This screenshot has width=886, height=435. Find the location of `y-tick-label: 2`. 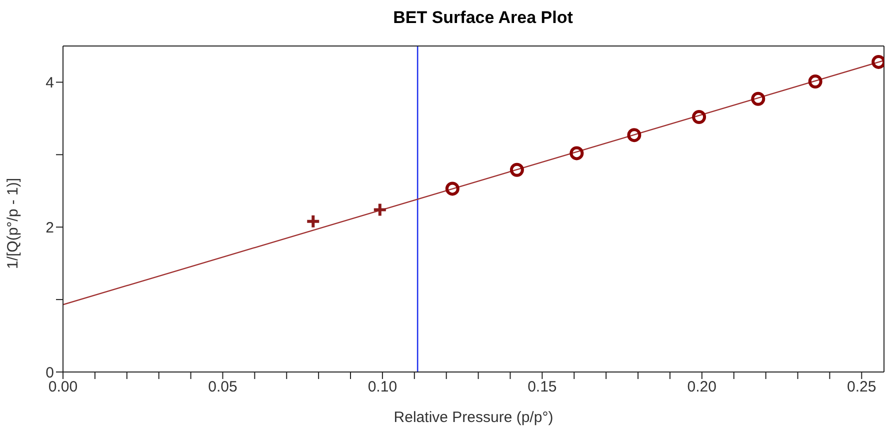

y-tick-label: 2 is located at coordinates (50, 227).